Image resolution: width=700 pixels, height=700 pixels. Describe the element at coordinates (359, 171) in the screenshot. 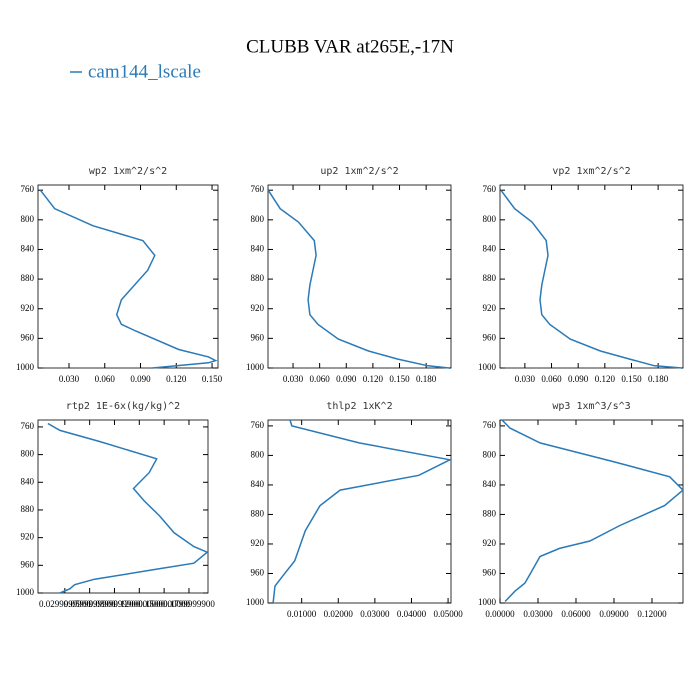

I see `panel-title: up2 1xm^2/s^2` at that location.